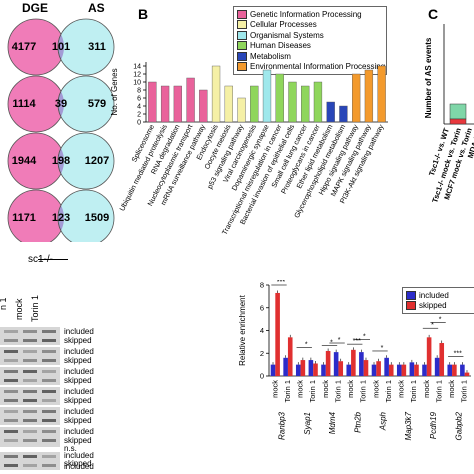 This screenshot has width=474, height=474. Describe the element at coordinates (458, 111) in the screenshot. I see `bar-segment` at that location.